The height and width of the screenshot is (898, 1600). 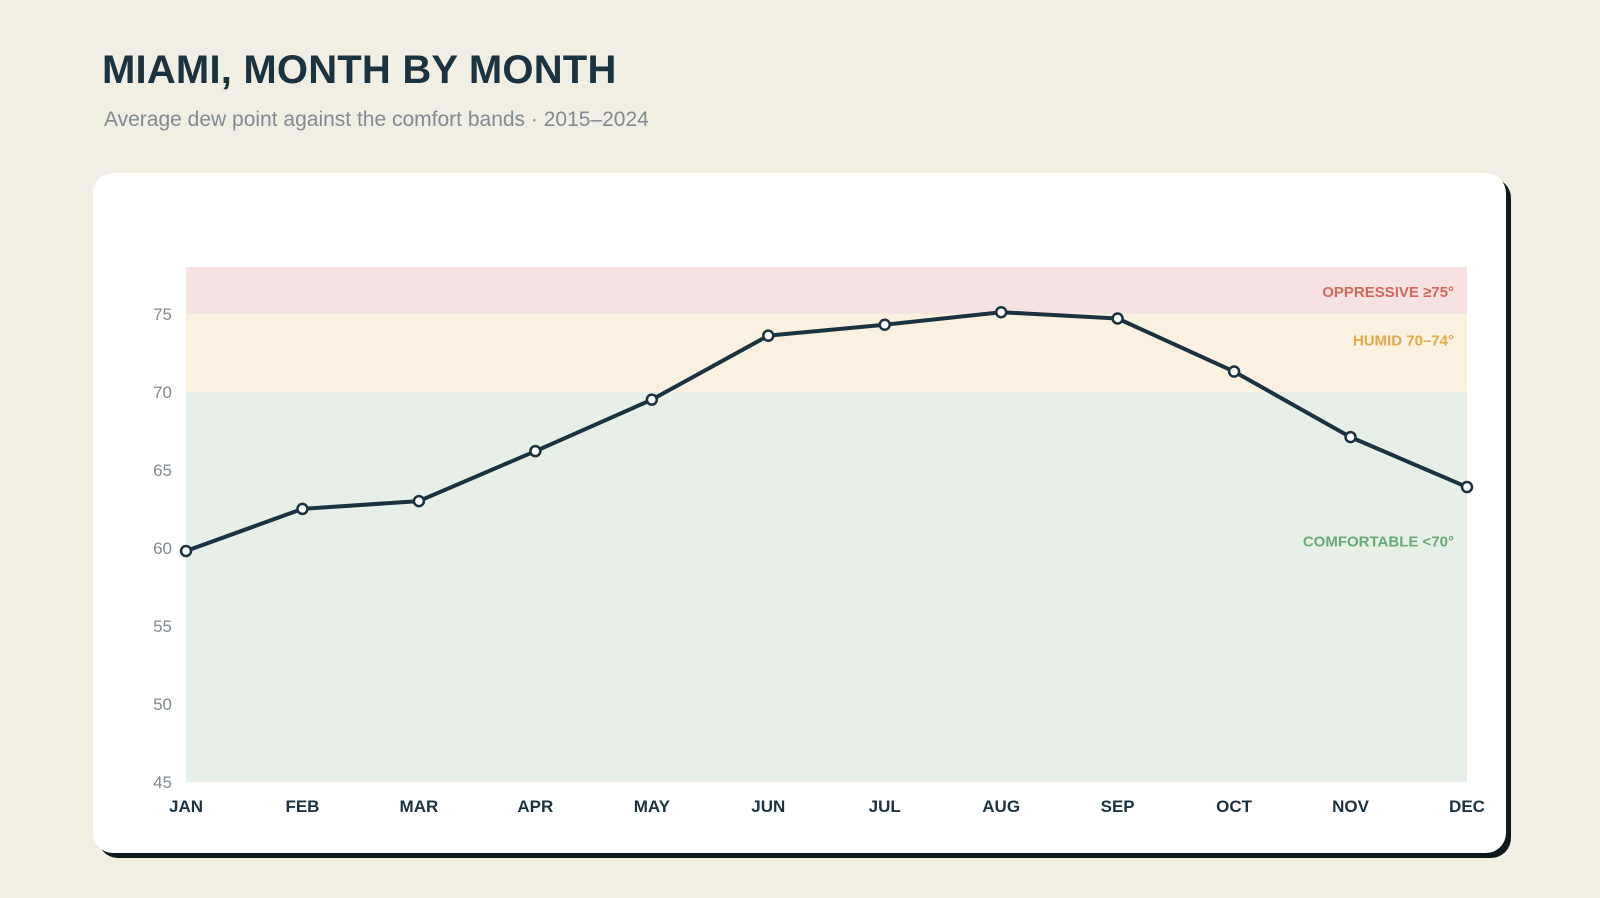 I want to click on y-tick-label: 75, so click(x=162, y=314).